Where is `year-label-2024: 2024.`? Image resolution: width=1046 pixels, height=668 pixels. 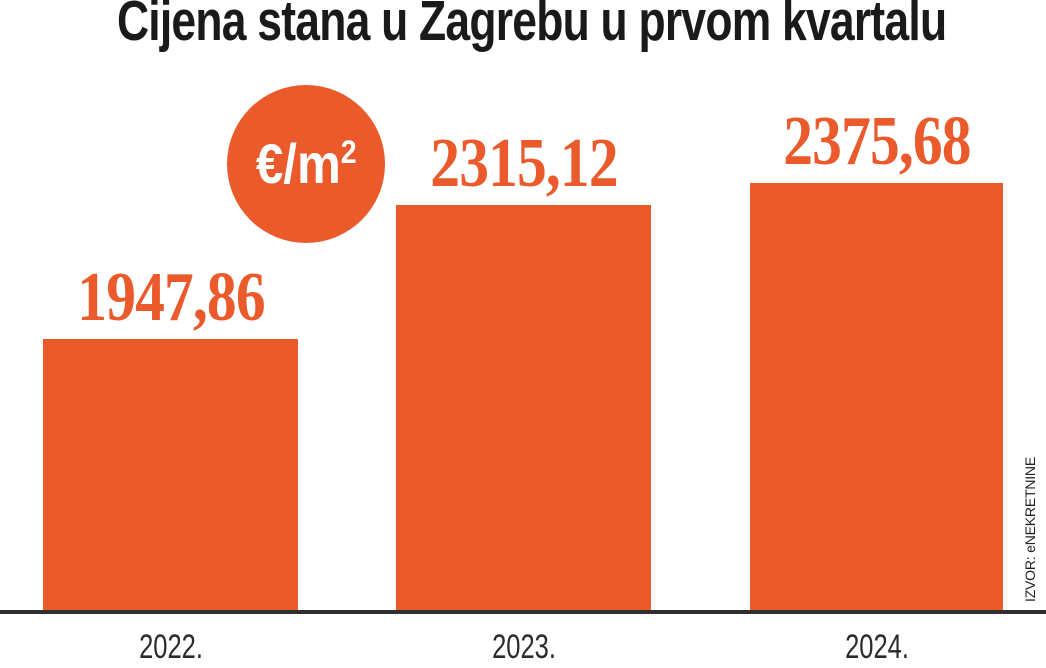
year-label-2024: 2024. is located at coordinates (876, 647).